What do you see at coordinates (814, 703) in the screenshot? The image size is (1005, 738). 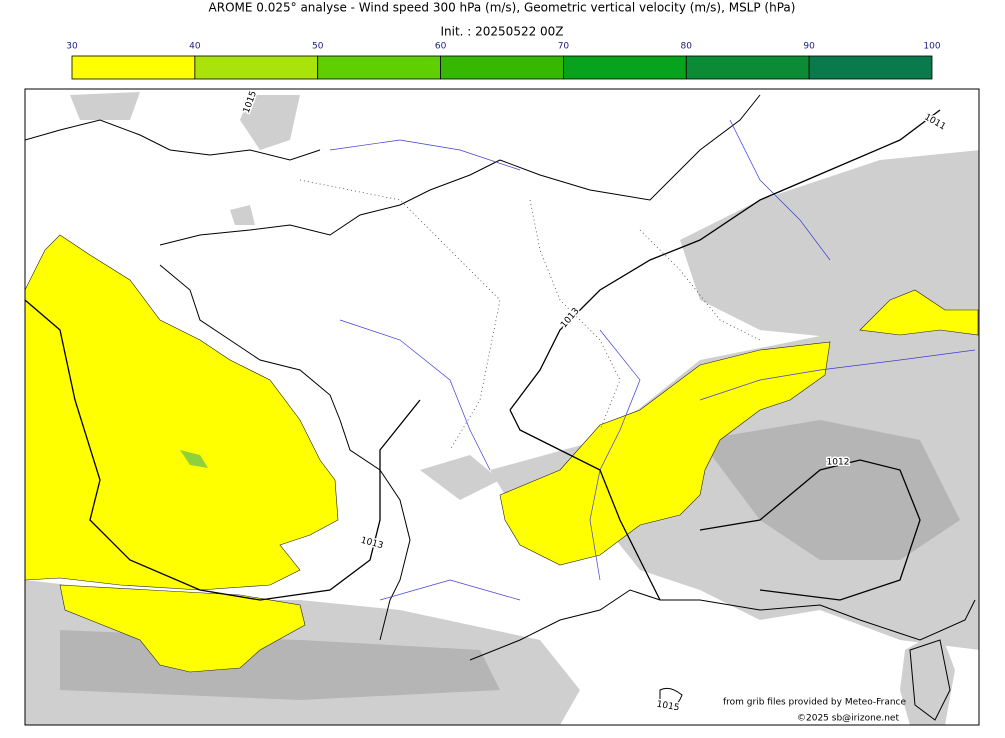 I see `credit-source: from grib files provided by Meteo-France` at bounding box center [814, 703].